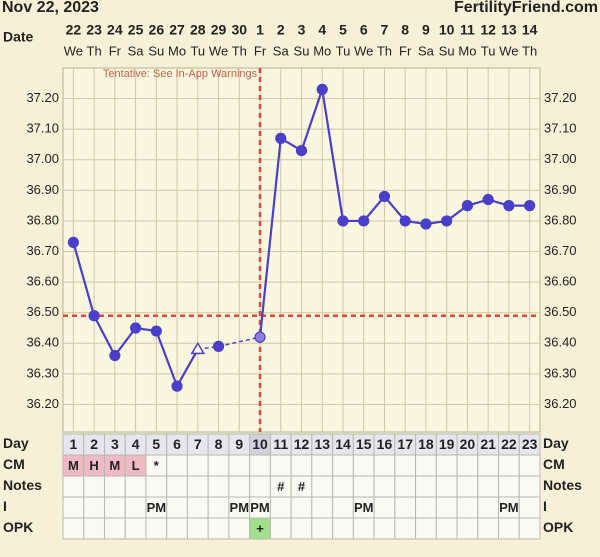 The image size is (600, 557). What do you see at coordinates (405, 30) in the screenshot?
I see `date-label: 8` at bounding box center [405, 30].